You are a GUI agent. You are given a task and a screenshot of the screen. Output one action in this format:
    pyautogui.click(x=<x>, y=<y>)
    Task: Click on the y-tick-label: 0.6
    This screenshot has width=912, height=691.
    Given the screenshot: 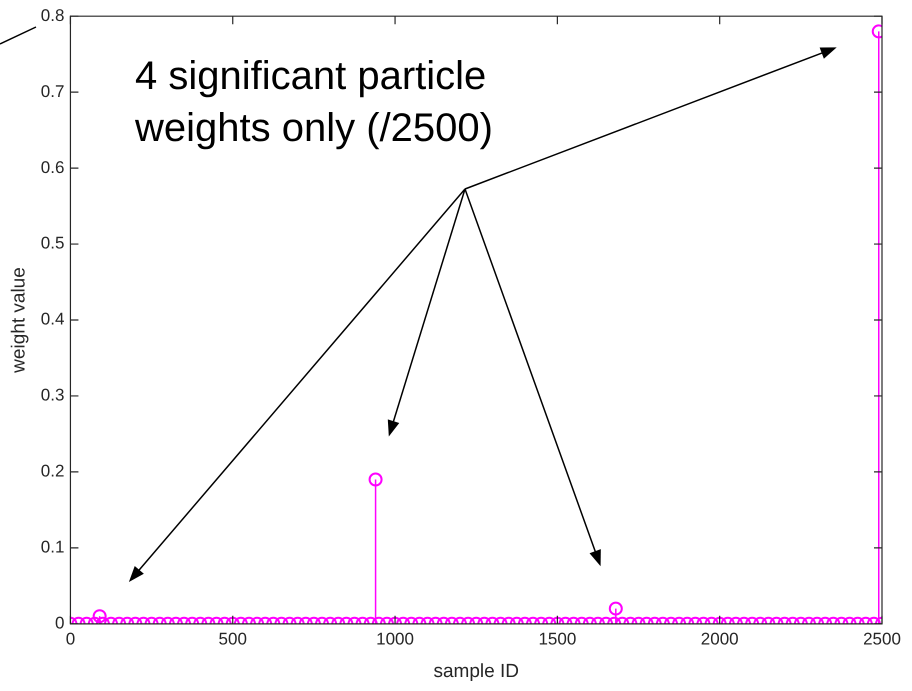 What is the action you would take?
    pyautogui.click(x=52, y=167)
    